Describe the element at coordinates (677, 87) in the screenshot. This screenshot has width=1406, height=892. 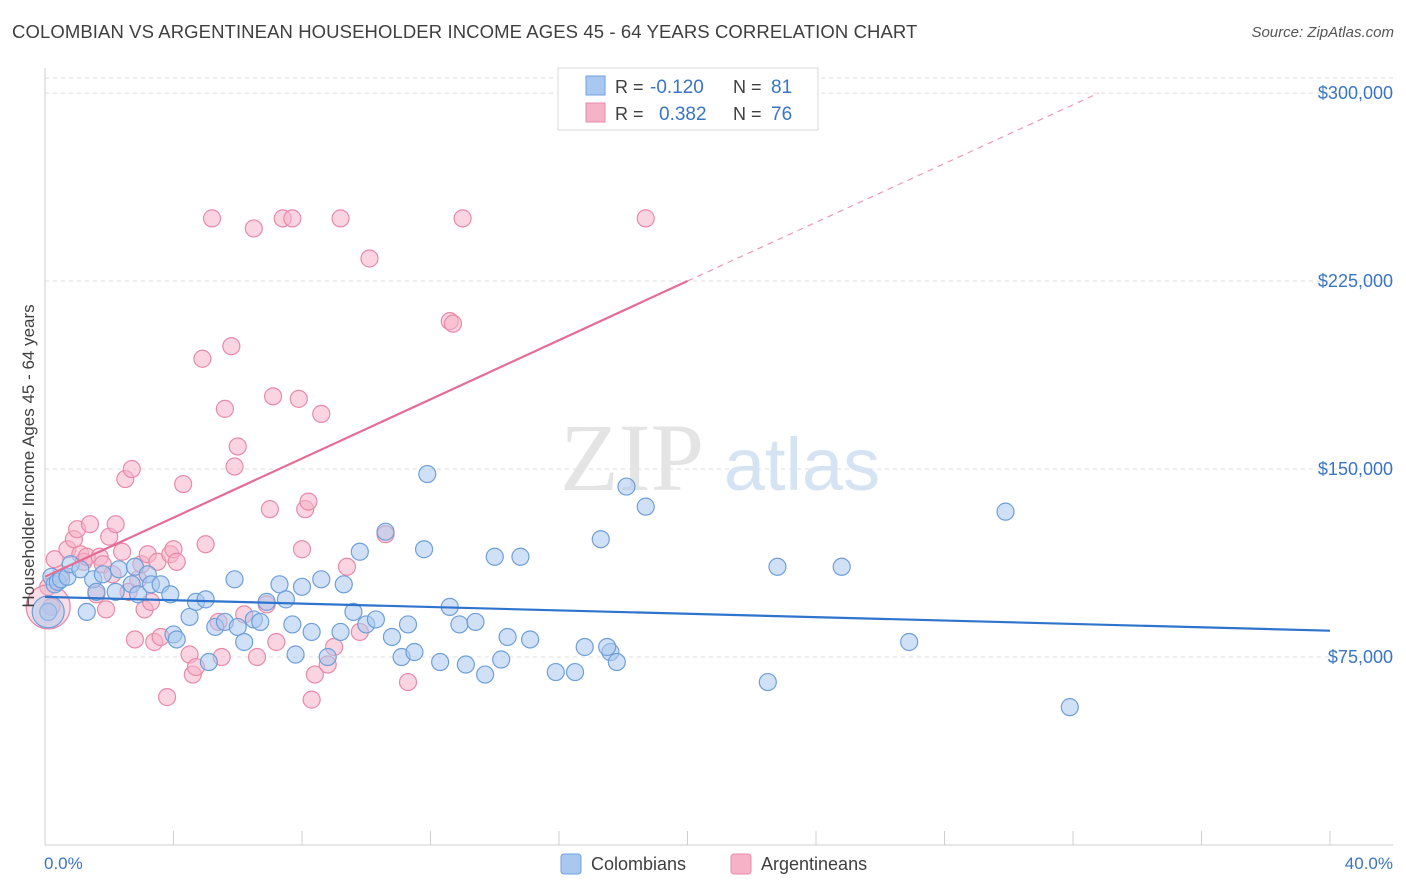
I see `stats-legend-r-value-colombians: -0.120` at that location.